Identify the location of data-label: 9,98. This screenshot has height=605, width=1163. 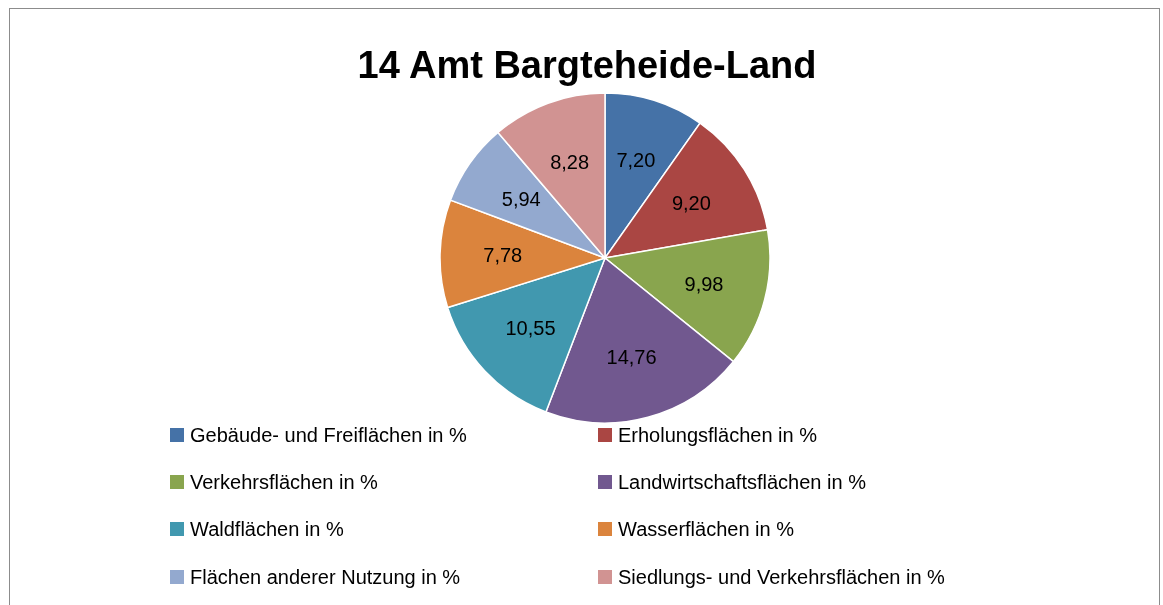
(704, 283).